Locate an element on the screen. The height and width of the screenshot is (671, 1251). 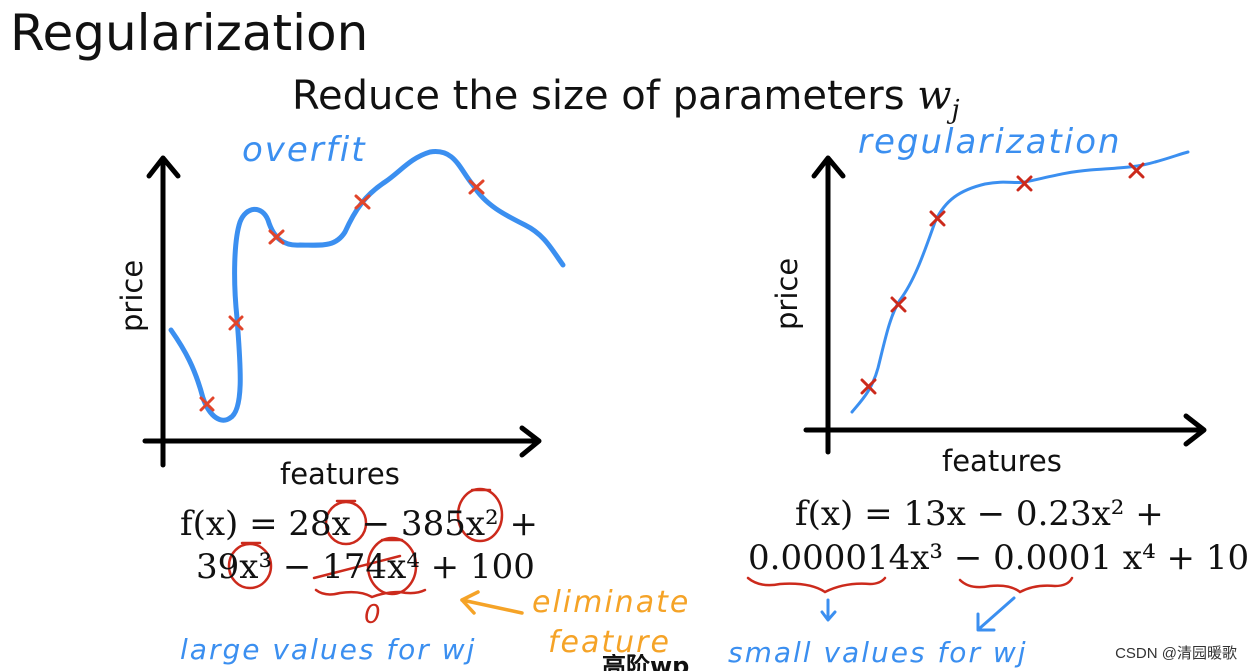
left-x-arrowhead is located at coordinates (530, 441).